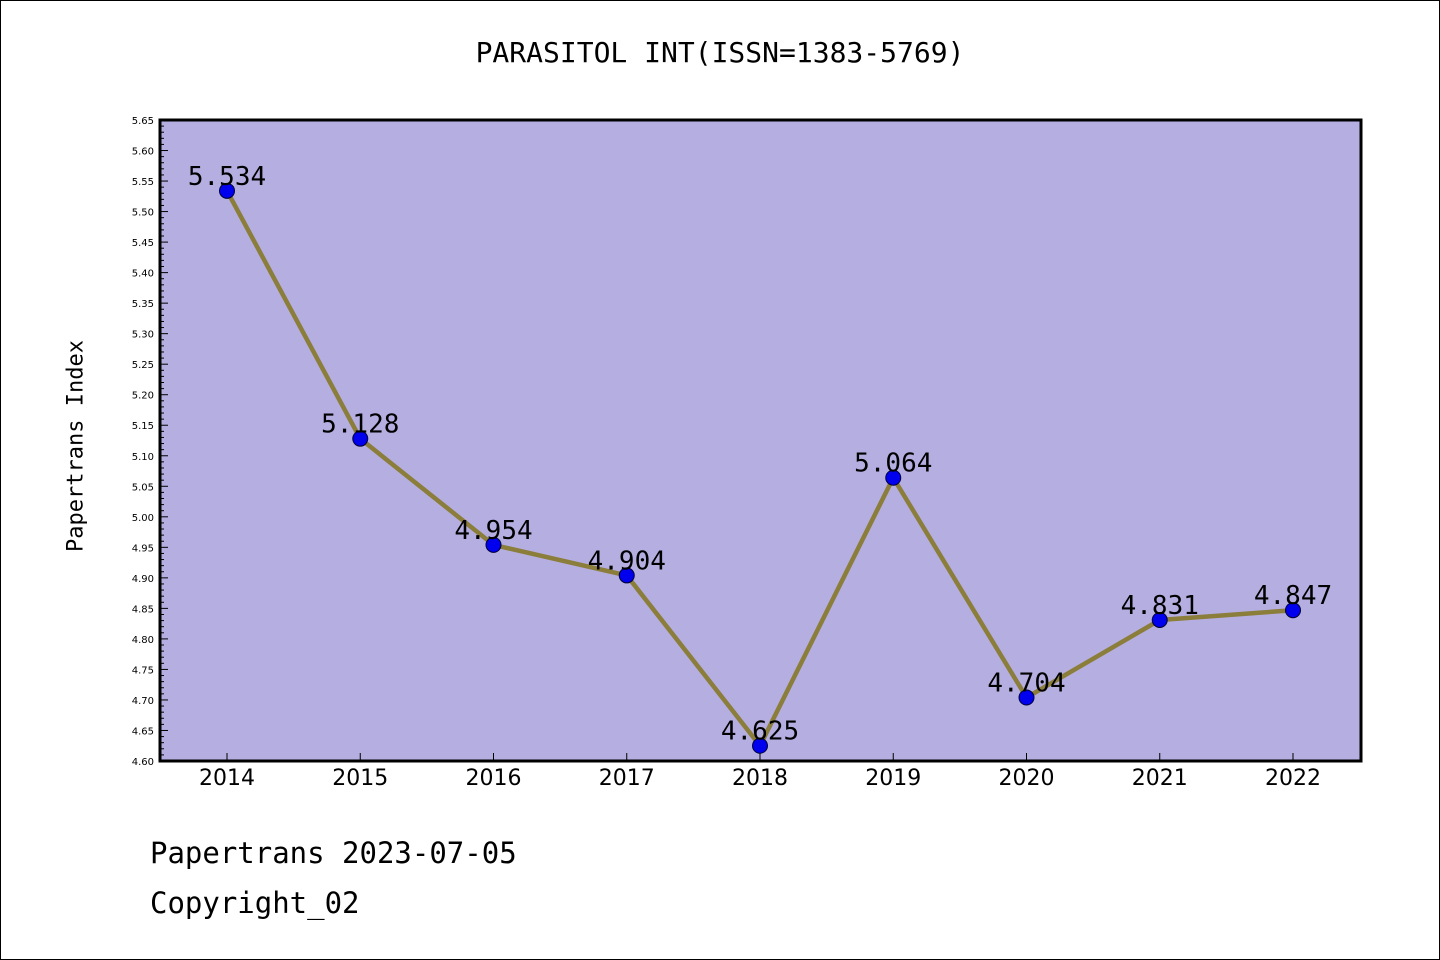  What do you see at coordinates (143, 548) in the screenshot?
I see `y-tick-label: 4.95` at bounding box center [143, 548].